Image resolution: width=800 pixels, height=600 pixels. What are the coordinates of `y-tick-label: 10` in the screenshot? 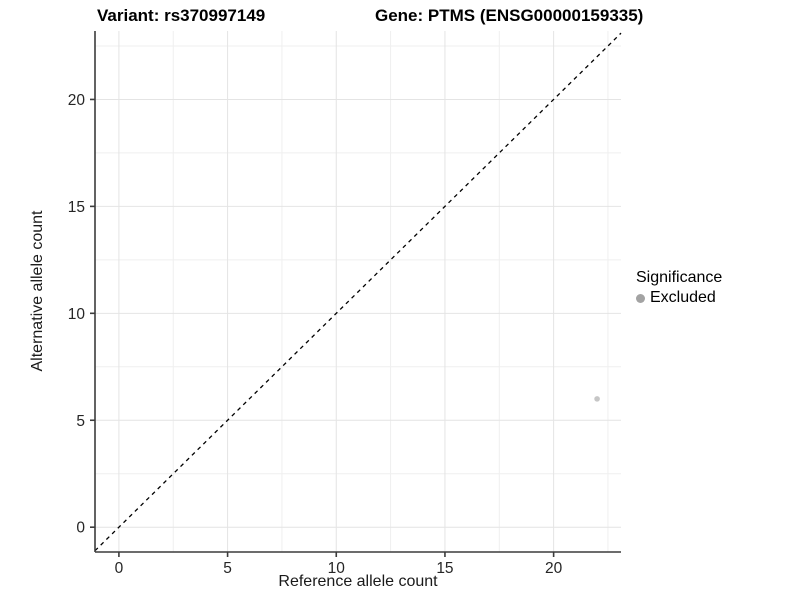 It's located at (77, 314).